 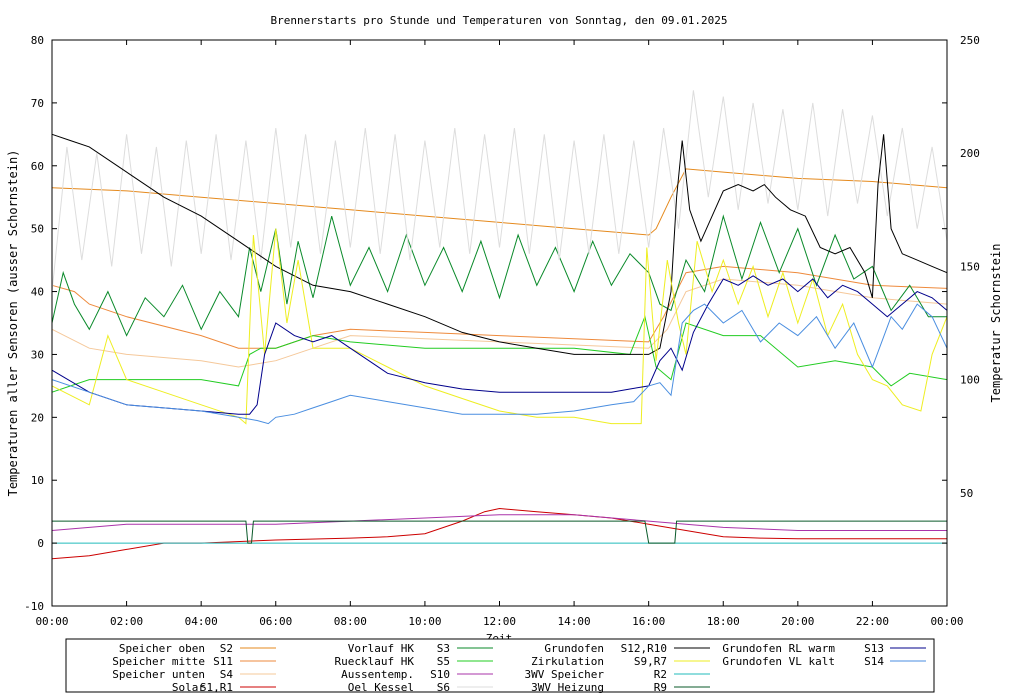 What do you see at coordinates (970, 40) in the screenshot?
I see `y2-tick-label: 250` at bounding box center [970, 40].